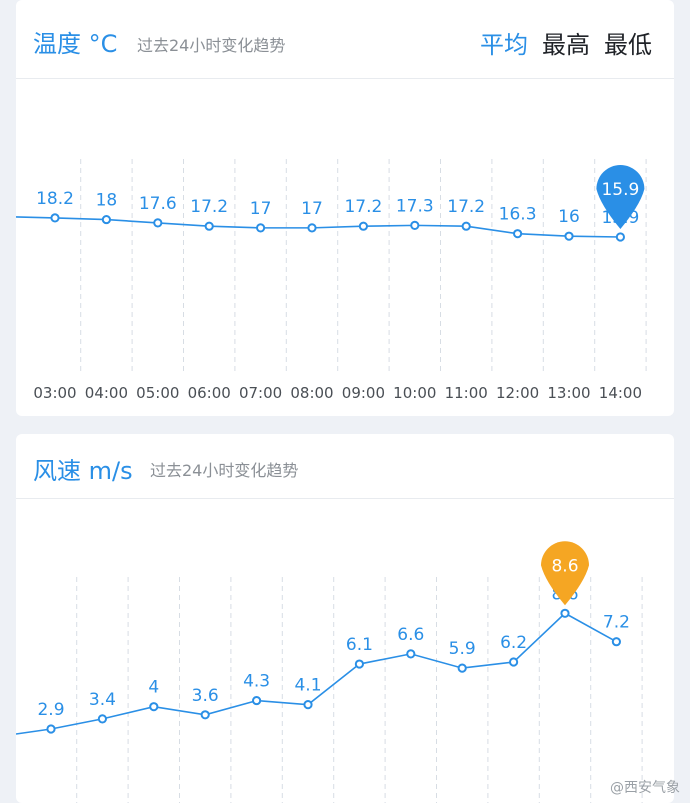  Describe the element at coordinates (158, 204) in the screenshot. I see `data-label: 17.6` at that location.